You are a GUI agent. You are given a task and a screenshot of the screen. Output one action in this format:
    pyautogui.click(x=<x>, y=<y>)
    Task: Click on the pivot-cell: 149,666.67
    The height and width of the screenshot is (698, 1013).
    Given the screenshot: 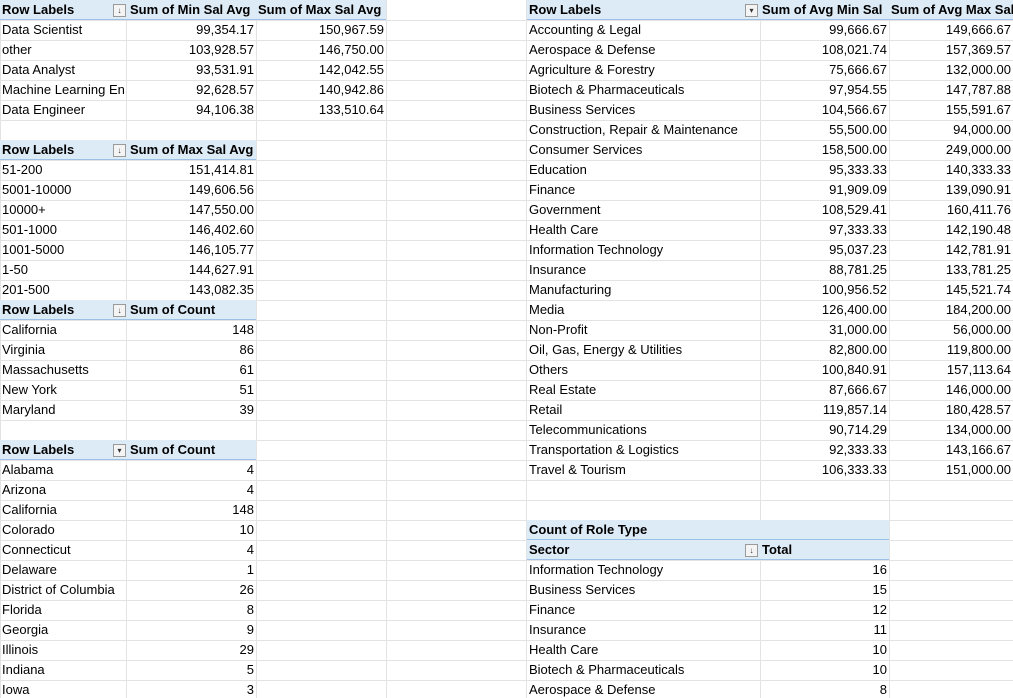 What is the action you would take?
    pyautogui.click(x=978, y=29)
    